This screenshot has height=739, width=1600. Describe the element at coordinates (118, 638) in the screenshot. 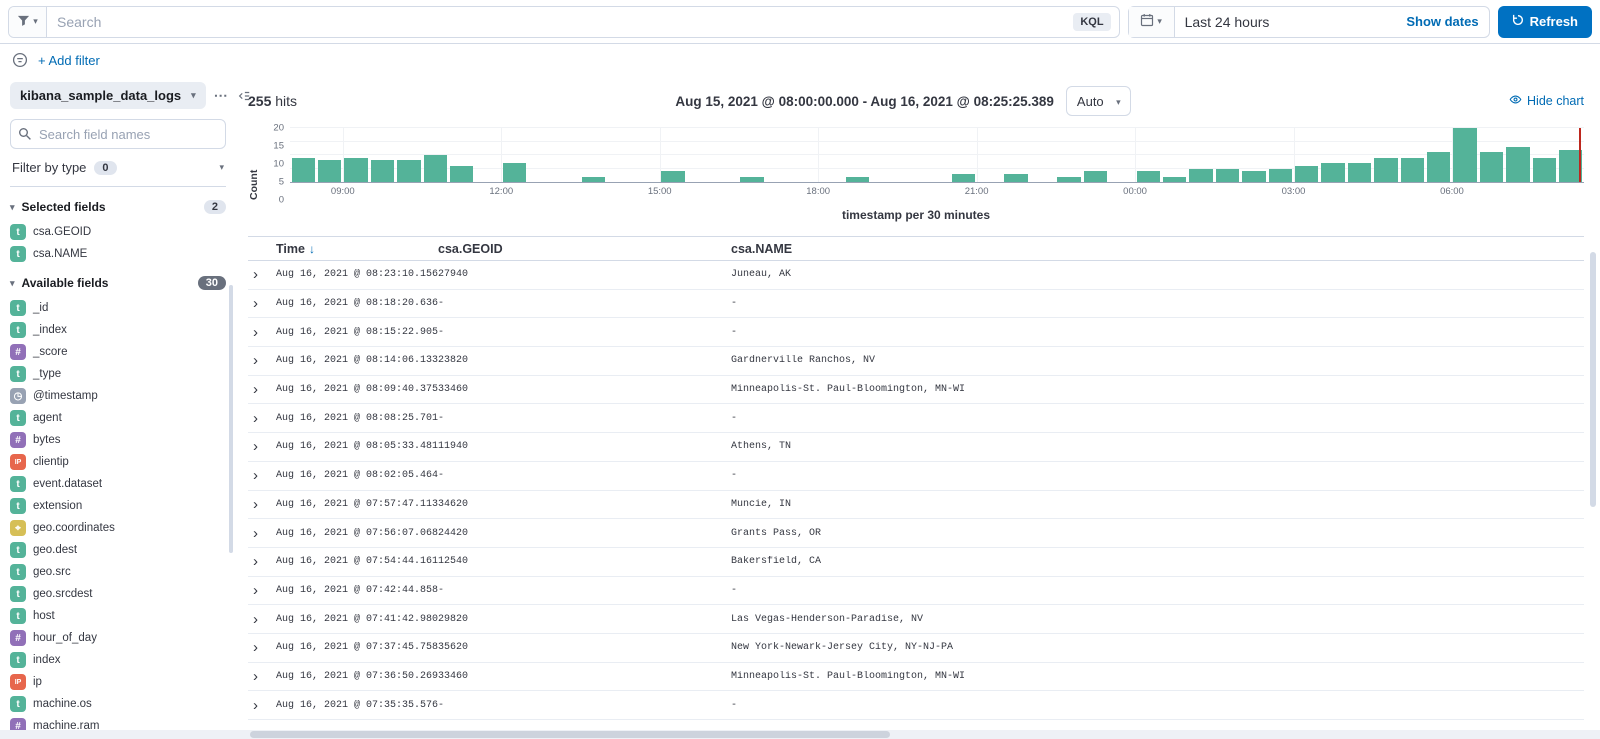

I see `field-item-hour_of_day: # hour_of_day` at that location.